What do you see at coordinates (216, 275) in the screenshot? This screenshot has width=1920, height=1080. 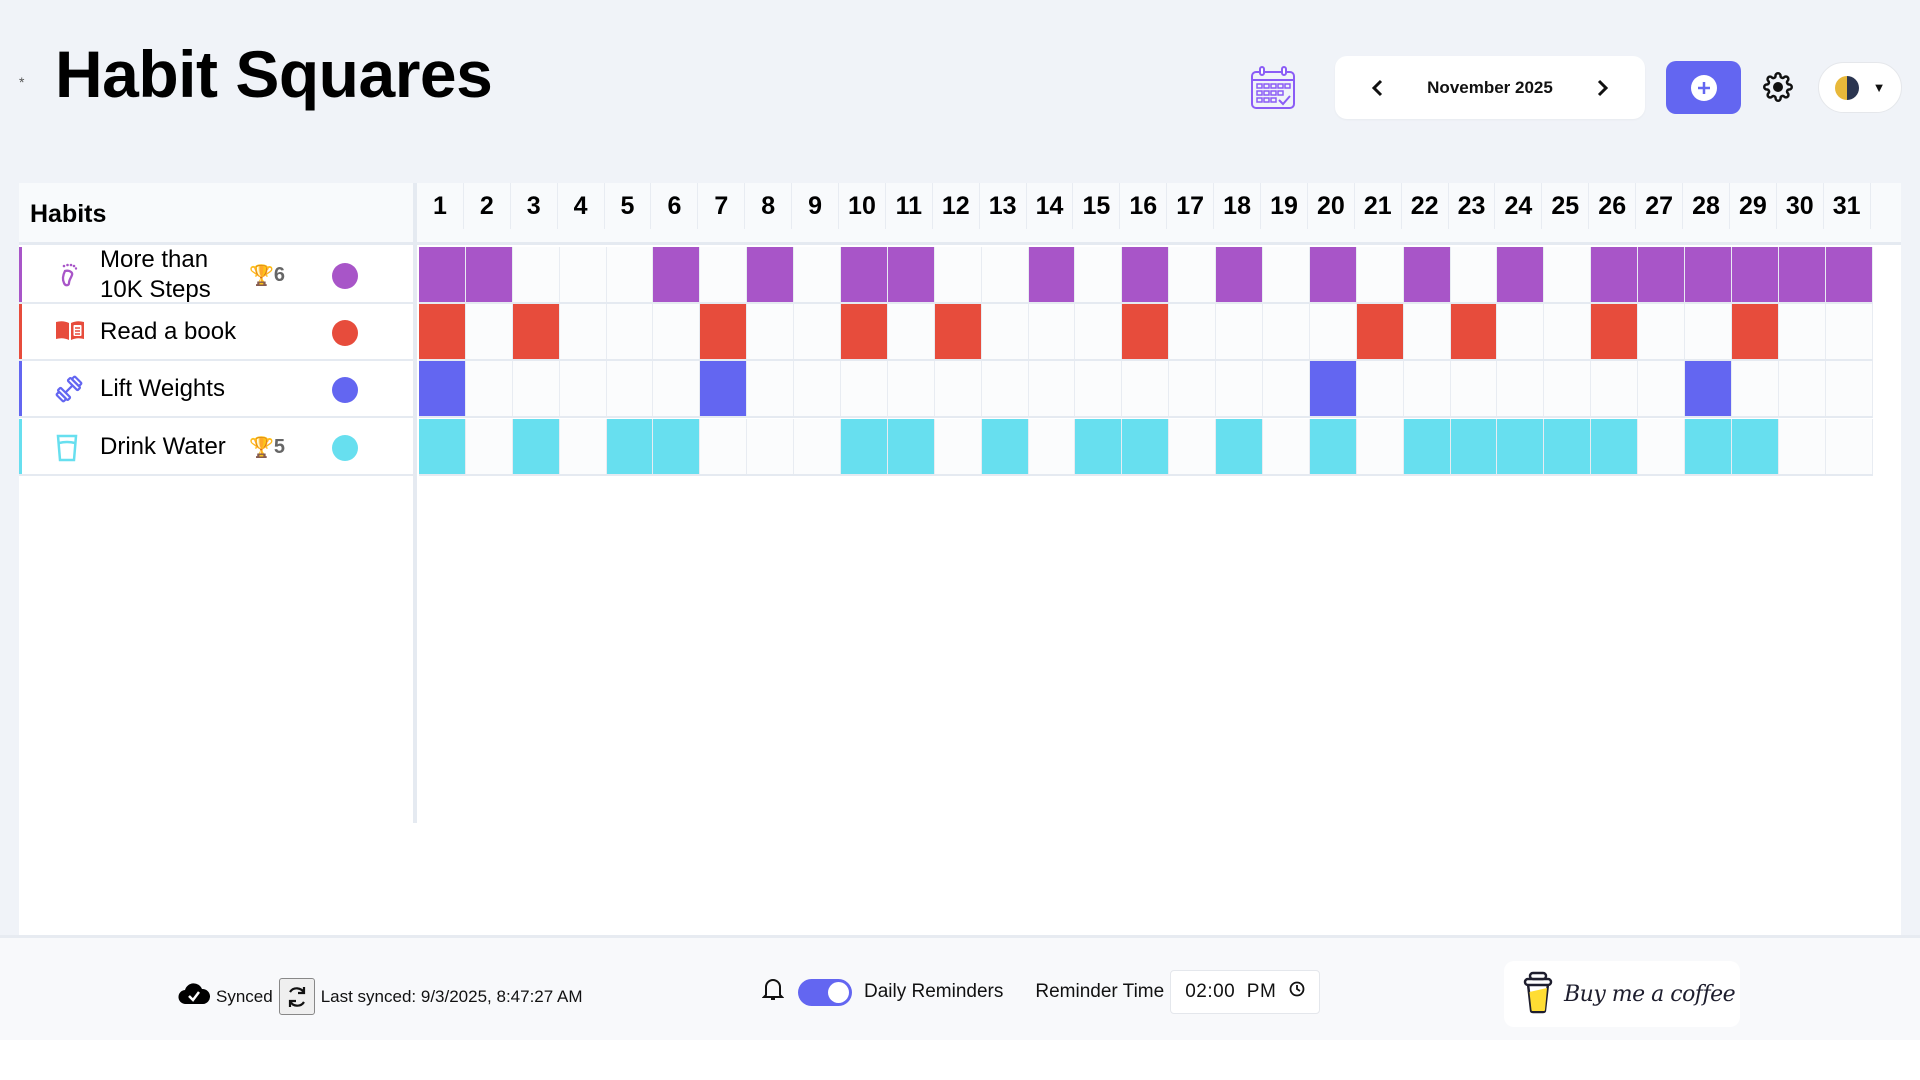 I see `habit-row: More than 10K Steps 🏆 6` at bounding box center [216, 275].